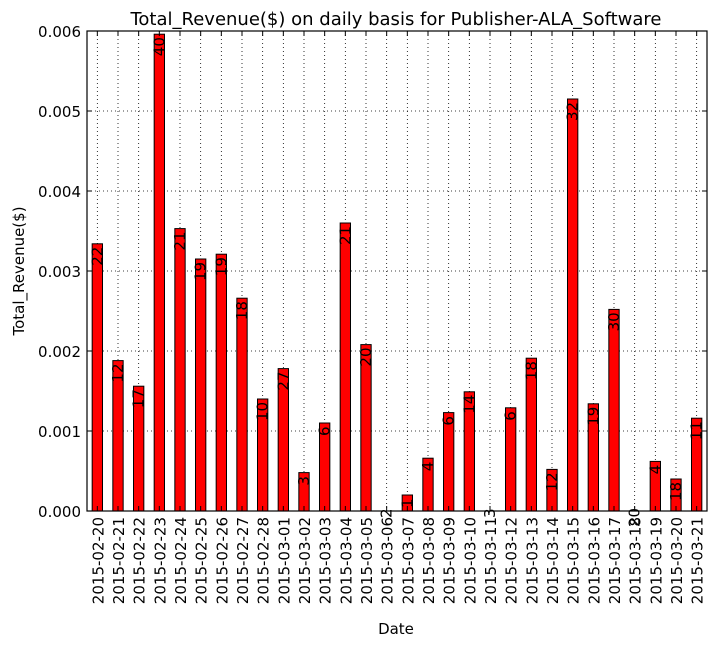 Image resolution: width=720 pixels, height=646 pixels. Describe the element at coordinates (450, 560) in the screenshot. I see `x-tick-label: 2015-03-09` at that location.